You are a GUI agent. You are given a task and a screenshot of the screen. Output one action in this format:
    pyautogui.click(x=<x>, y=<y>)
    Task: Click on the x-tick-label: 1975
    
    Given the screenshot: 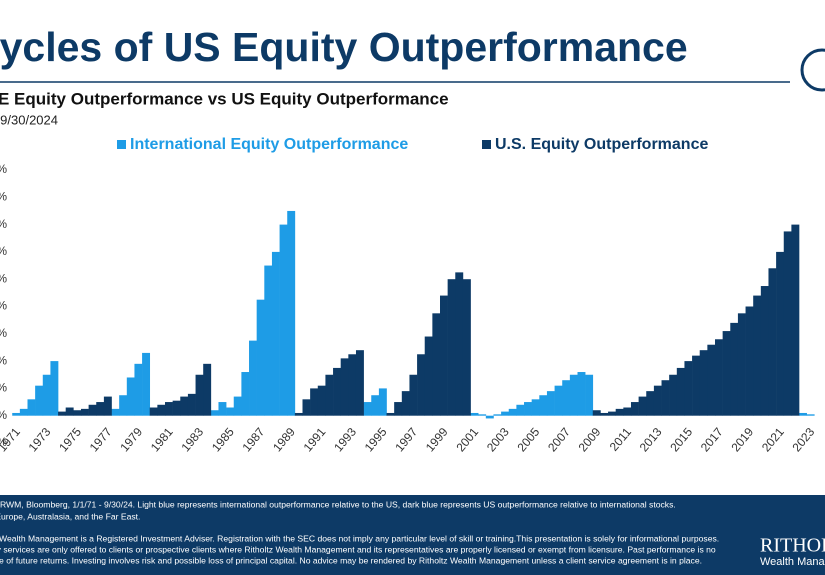 What is the action you would take?
    pyautogui.click(x=70, y=440)
    